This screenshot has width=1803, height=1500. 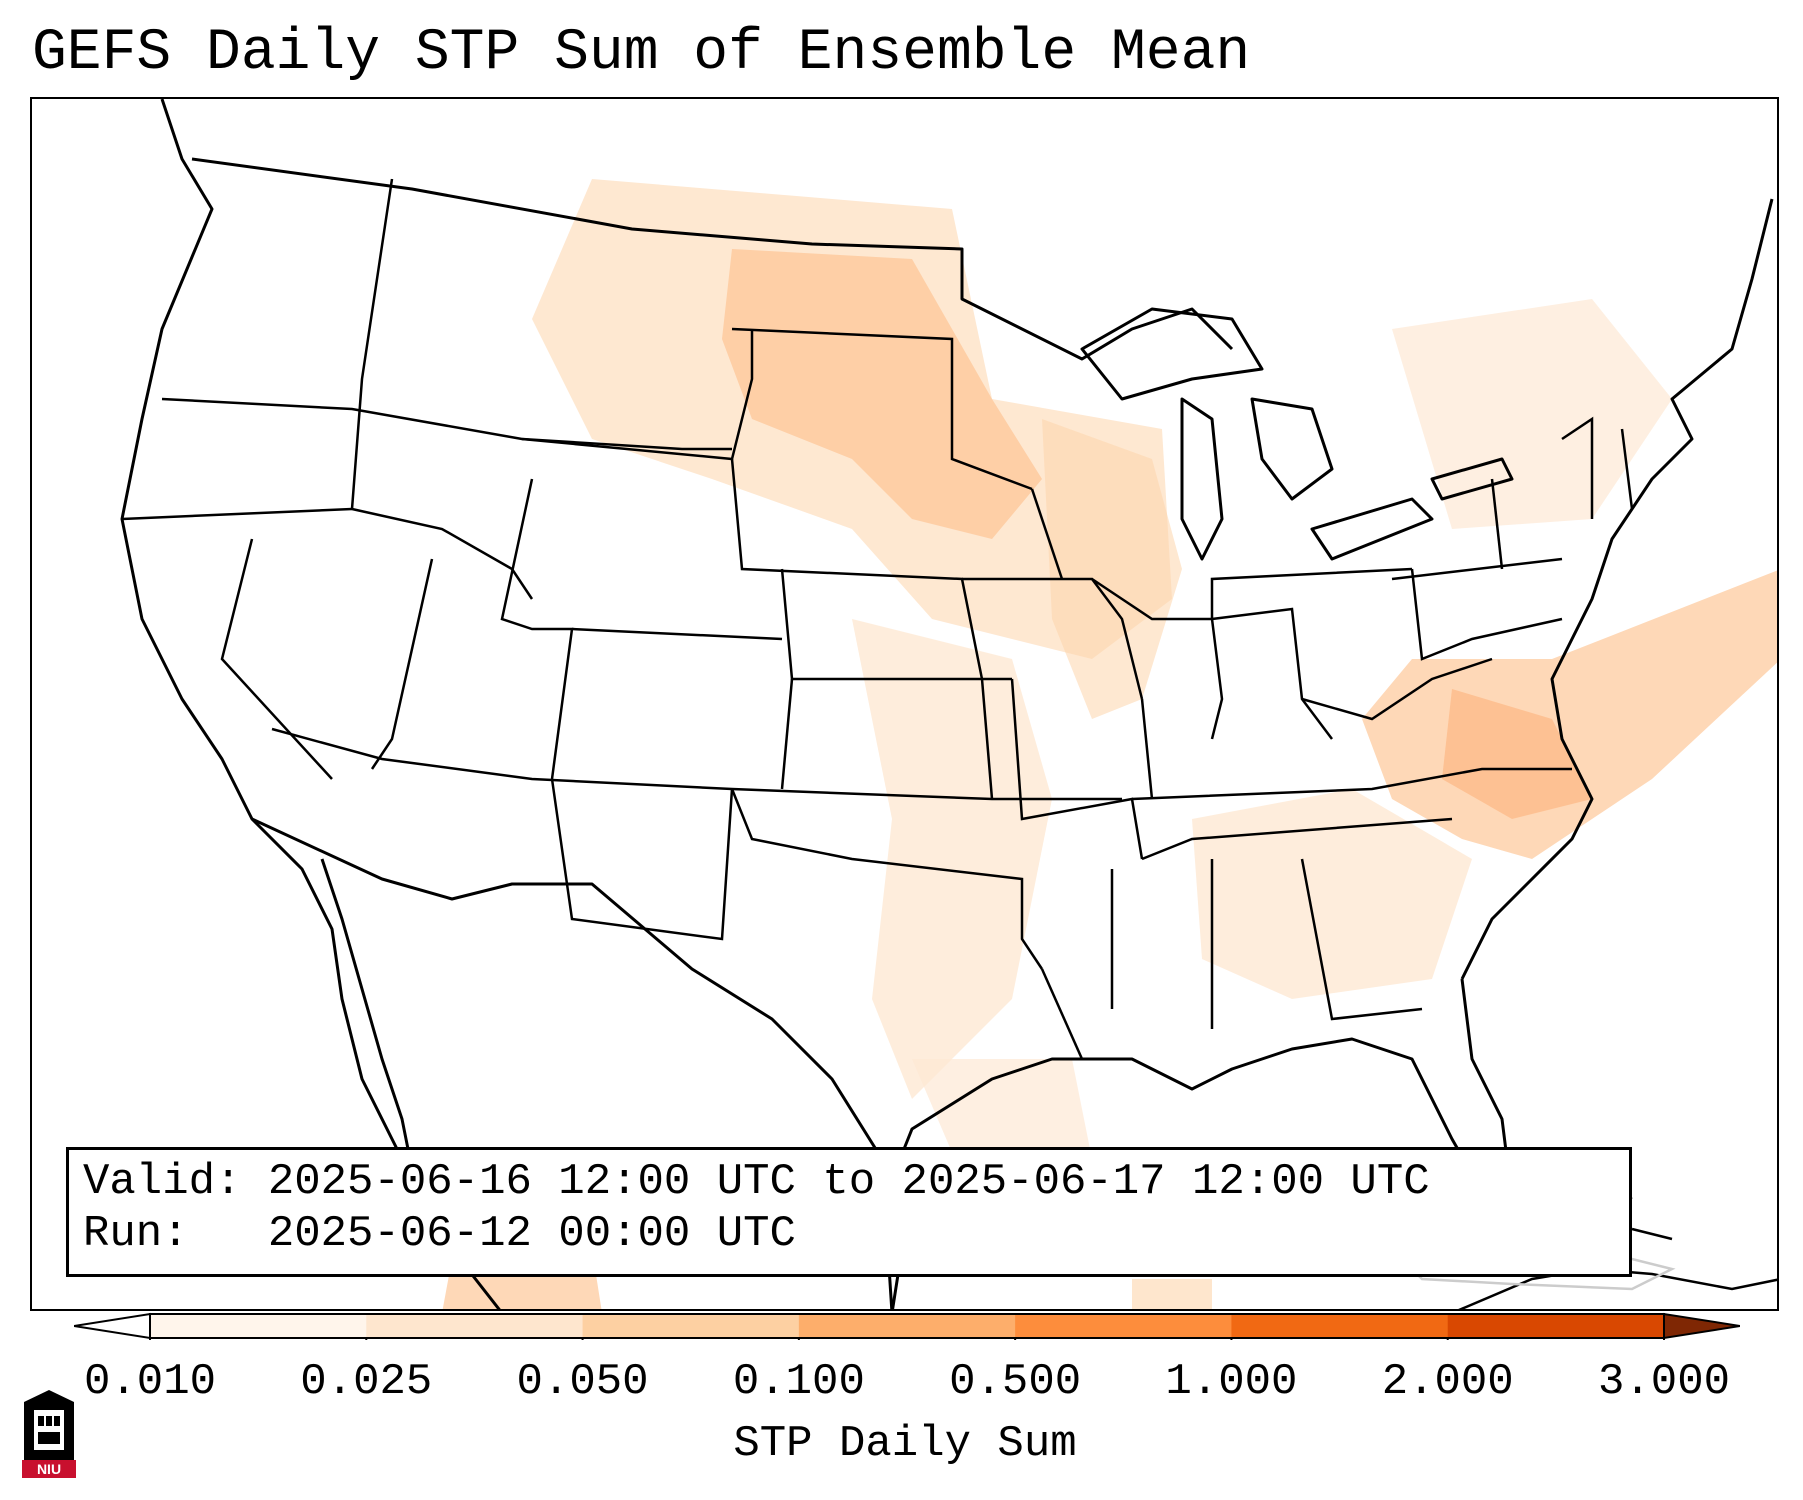 I want to click on great-lakes-superior, so click(x=1172, y=354).